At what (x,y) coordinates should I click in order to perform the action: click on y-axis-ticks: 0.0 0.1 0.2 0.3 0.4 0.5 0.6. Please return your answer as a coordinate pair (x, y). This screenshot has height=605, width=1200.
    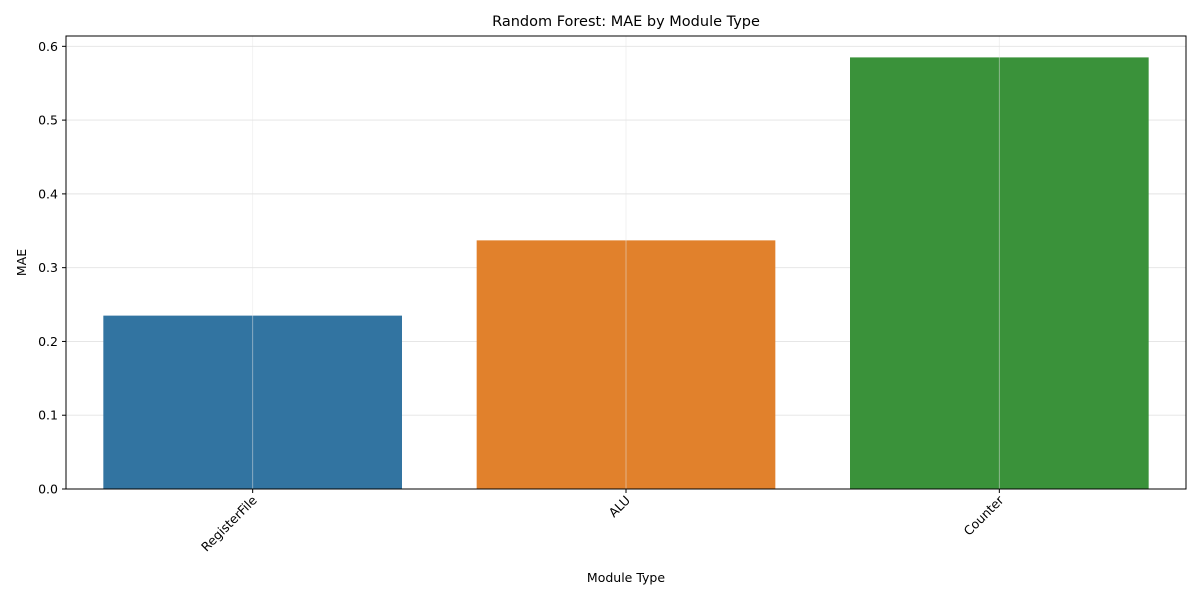
    Looking at the image, I should click on (52, 268).